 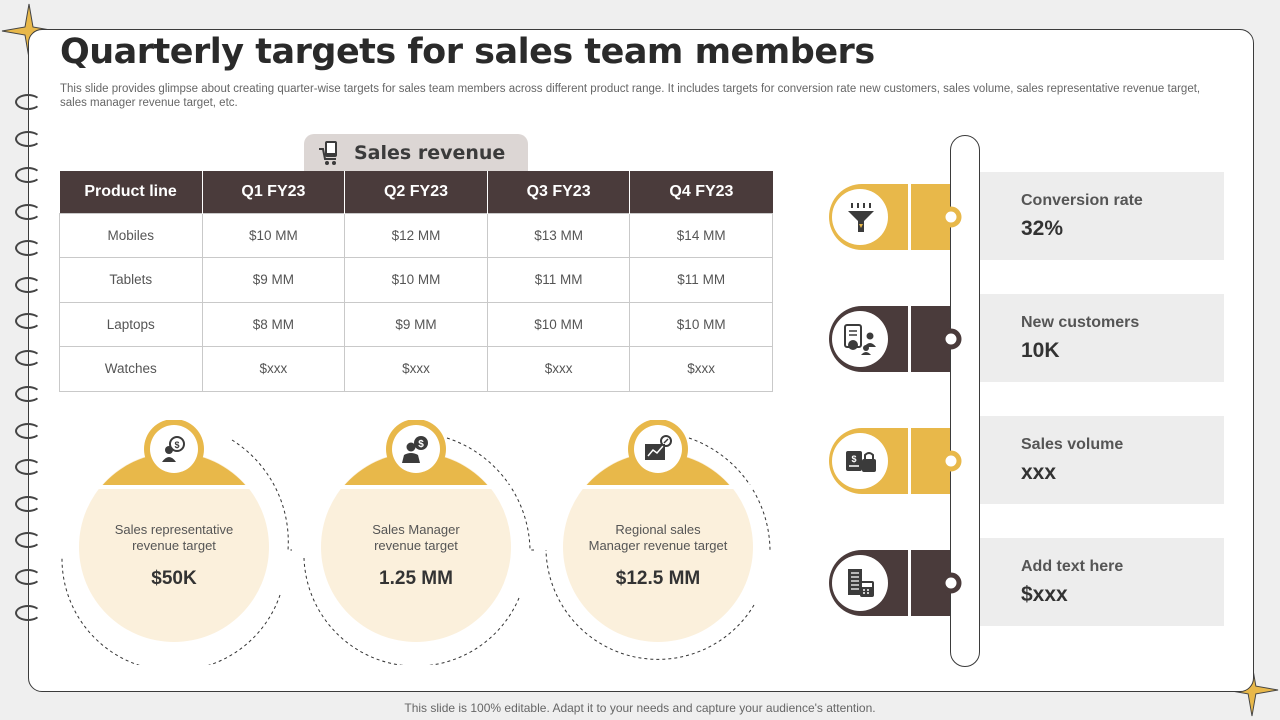 What do you see at coordinates (416, 578) in the screenshot?
I see `target-value: 1.25 MM` at bounding box center [416, 578].